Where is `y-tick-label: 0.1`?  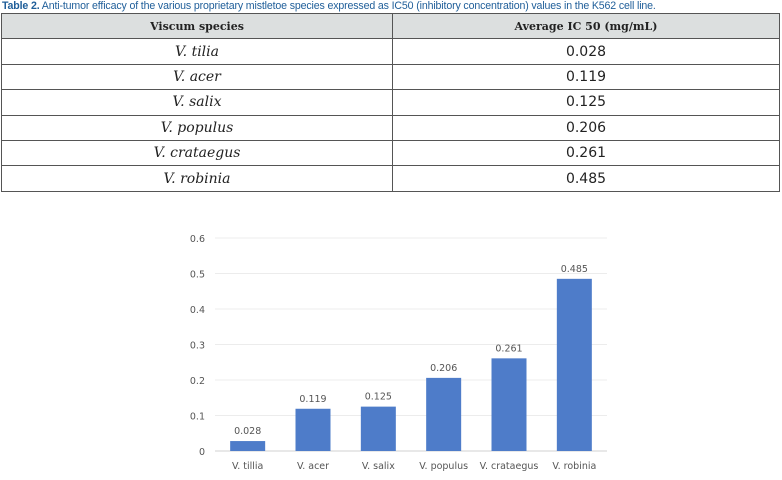 y-tick-label: 0.1 is located at coordinates (197, 417).